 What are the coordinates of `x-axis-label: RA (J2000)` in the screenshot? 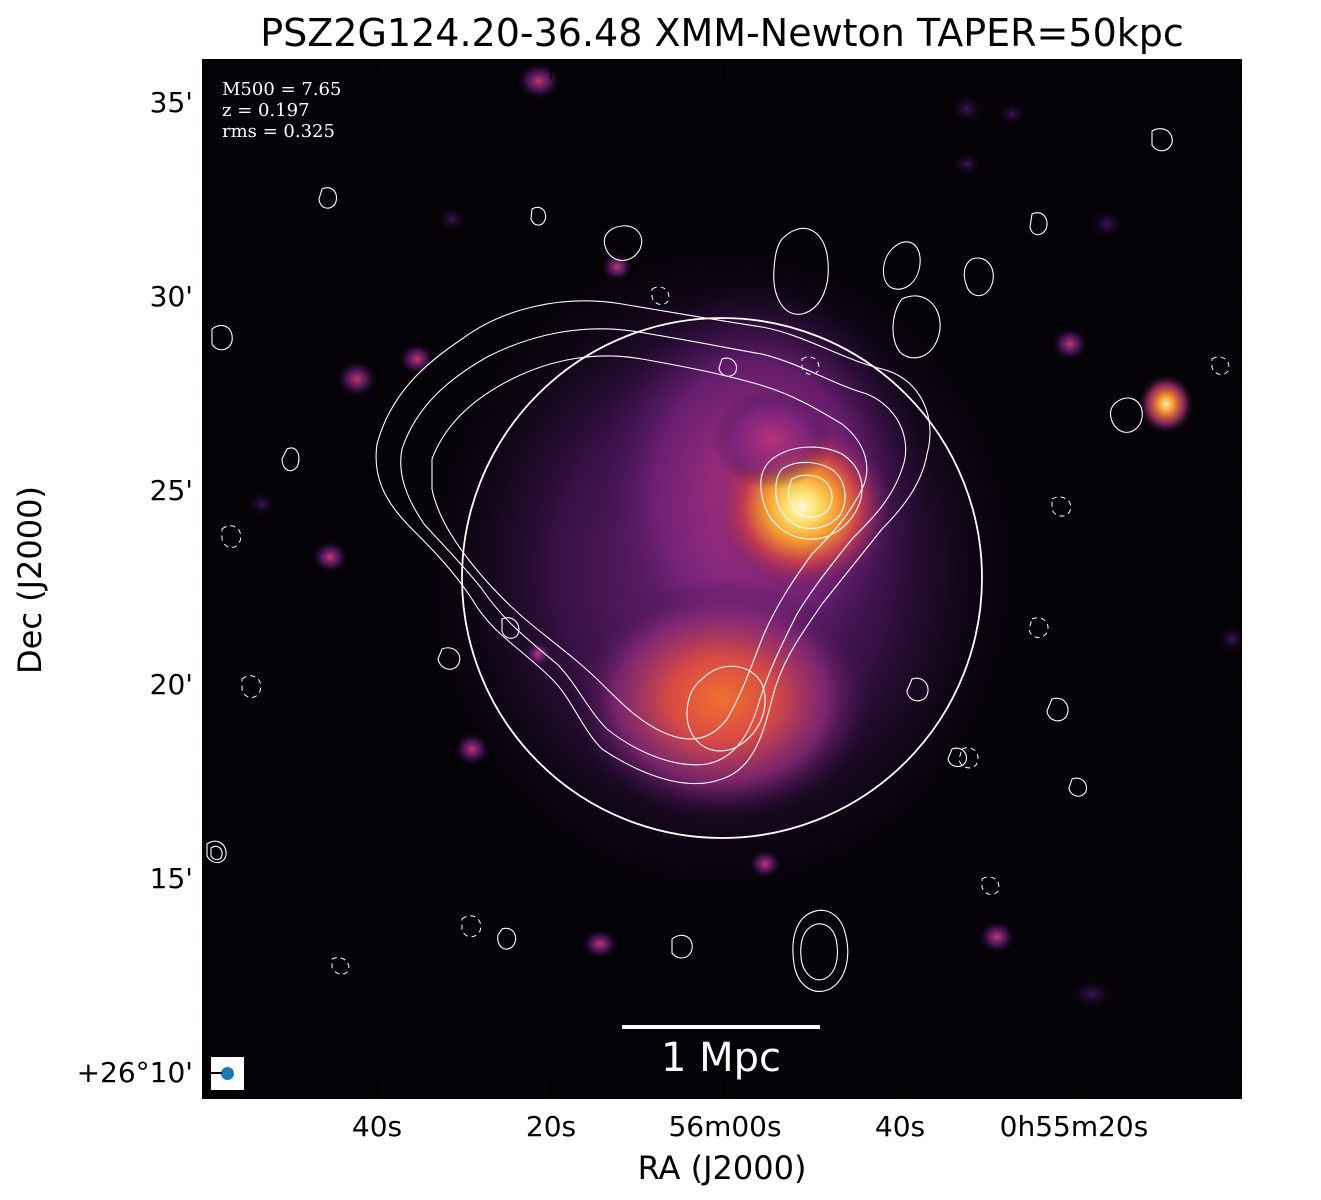 It's located at (722, 1168).